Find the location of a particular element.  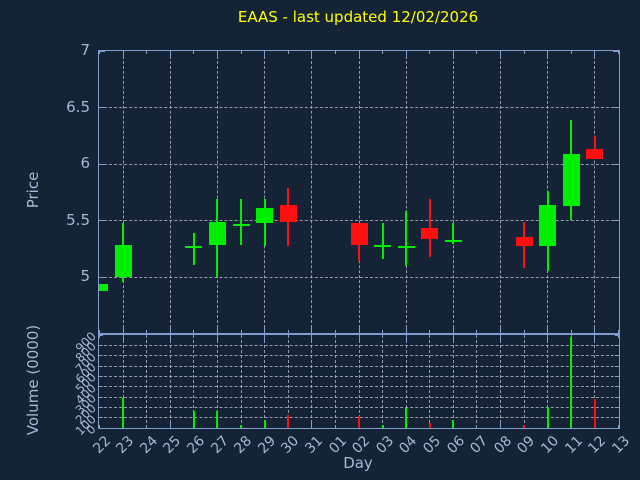

price-tick-label: 6.5 is located at coordinates (78, 106).